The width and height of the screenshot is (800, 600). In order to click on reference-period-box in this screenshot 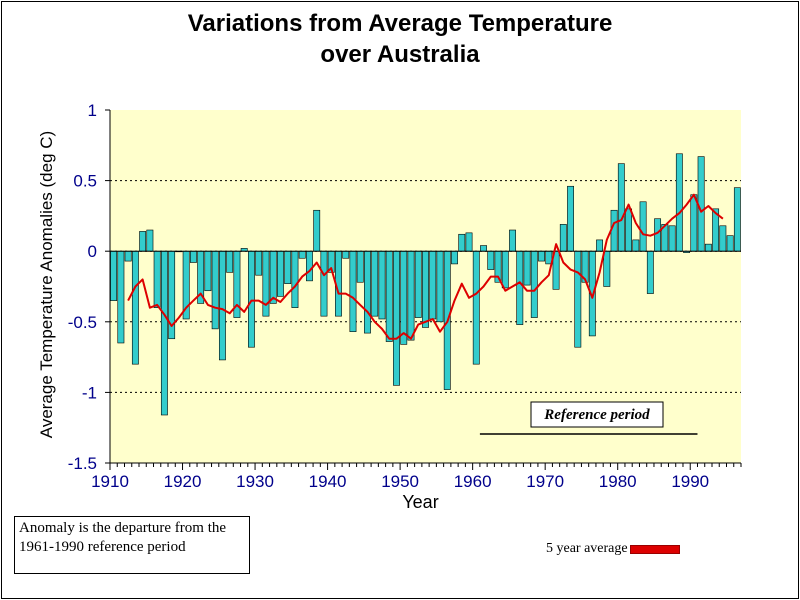, I will do `click(597, 414)`.